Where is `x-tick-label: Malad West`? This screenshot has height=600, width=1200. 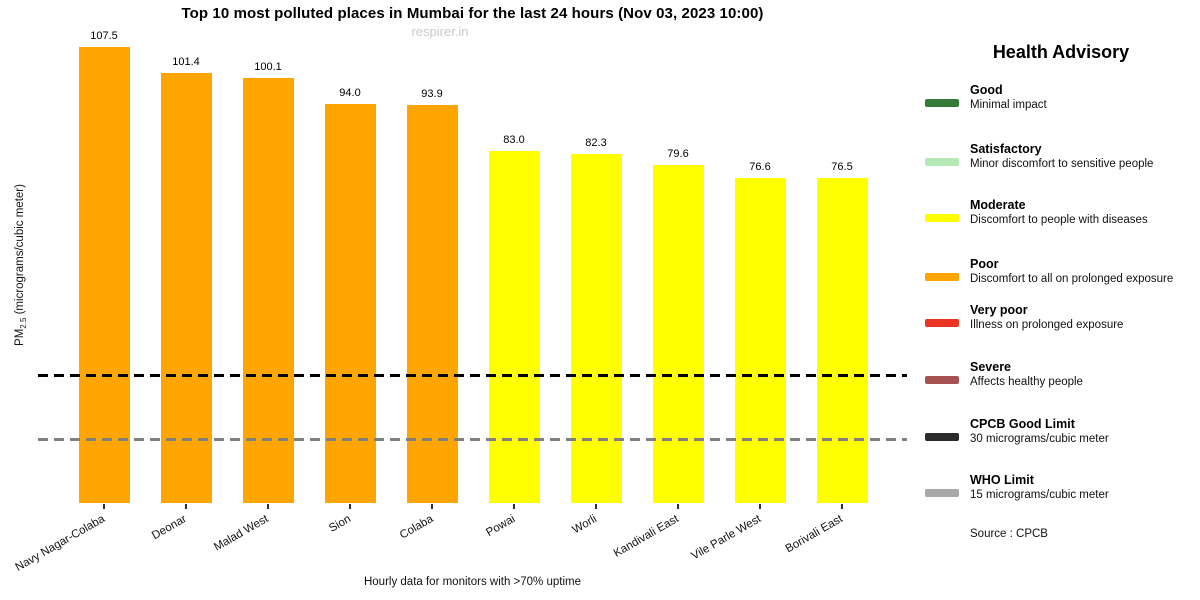 x-tick-label: Malad West is located at coordinates (241, 533).